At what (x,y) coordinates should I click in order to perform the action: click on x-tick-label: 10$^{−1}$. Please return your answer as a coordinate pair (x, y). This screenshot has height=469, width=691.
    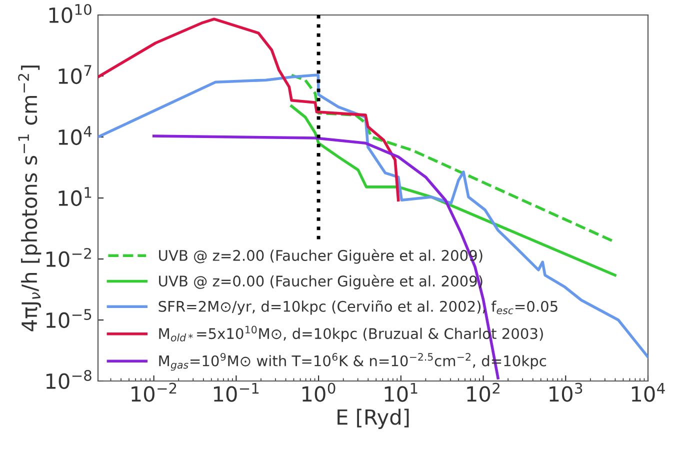
    Looking at the image, I should click on (236, 392).